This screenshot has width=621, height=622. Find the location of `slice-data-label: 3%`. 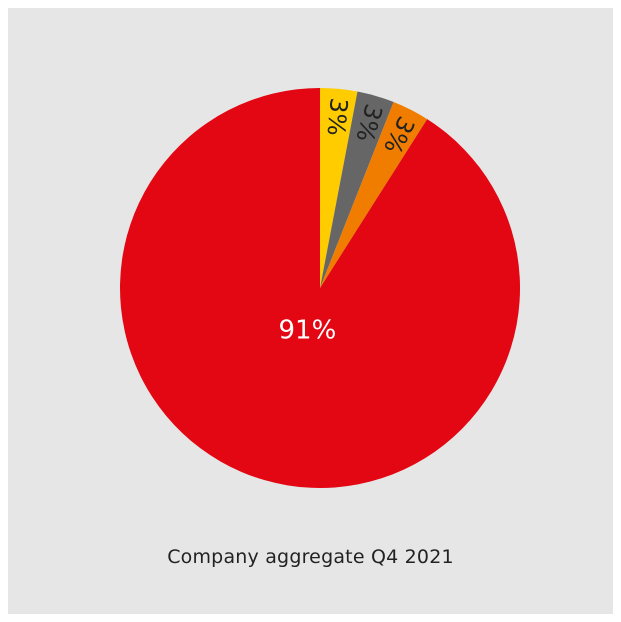

slice-data-label: 3% is located at coordinates (336, 117).